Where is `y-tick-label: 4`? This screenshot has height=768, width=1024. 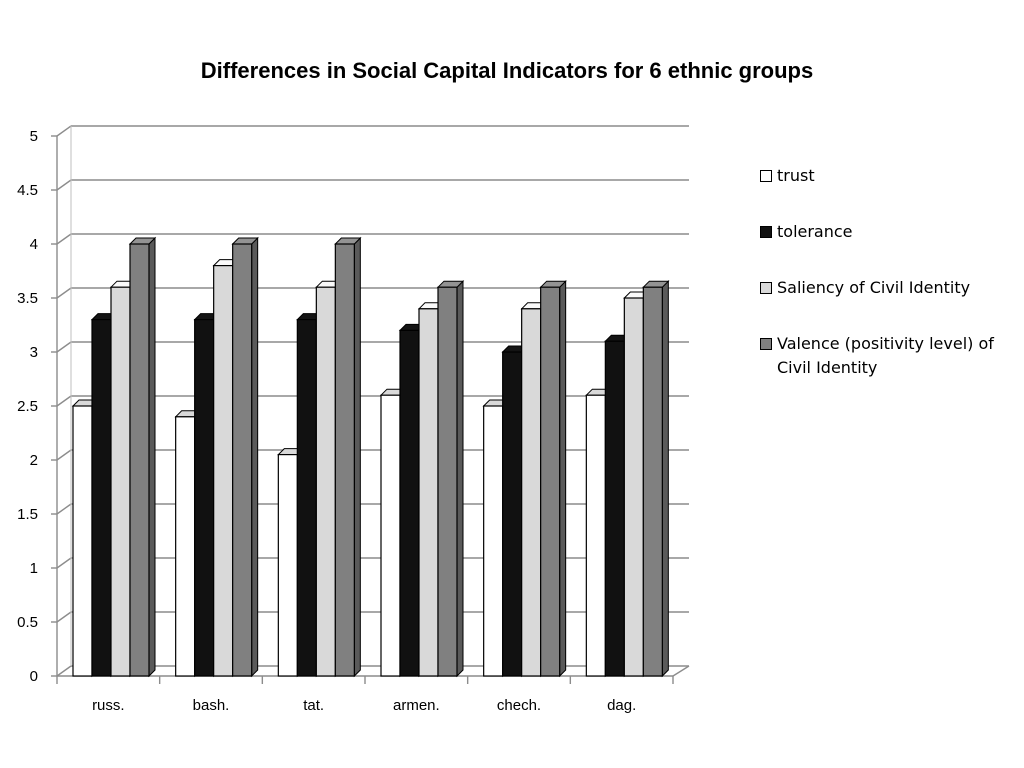 y-tick-label: 4 is located at coordinates (34, 244).